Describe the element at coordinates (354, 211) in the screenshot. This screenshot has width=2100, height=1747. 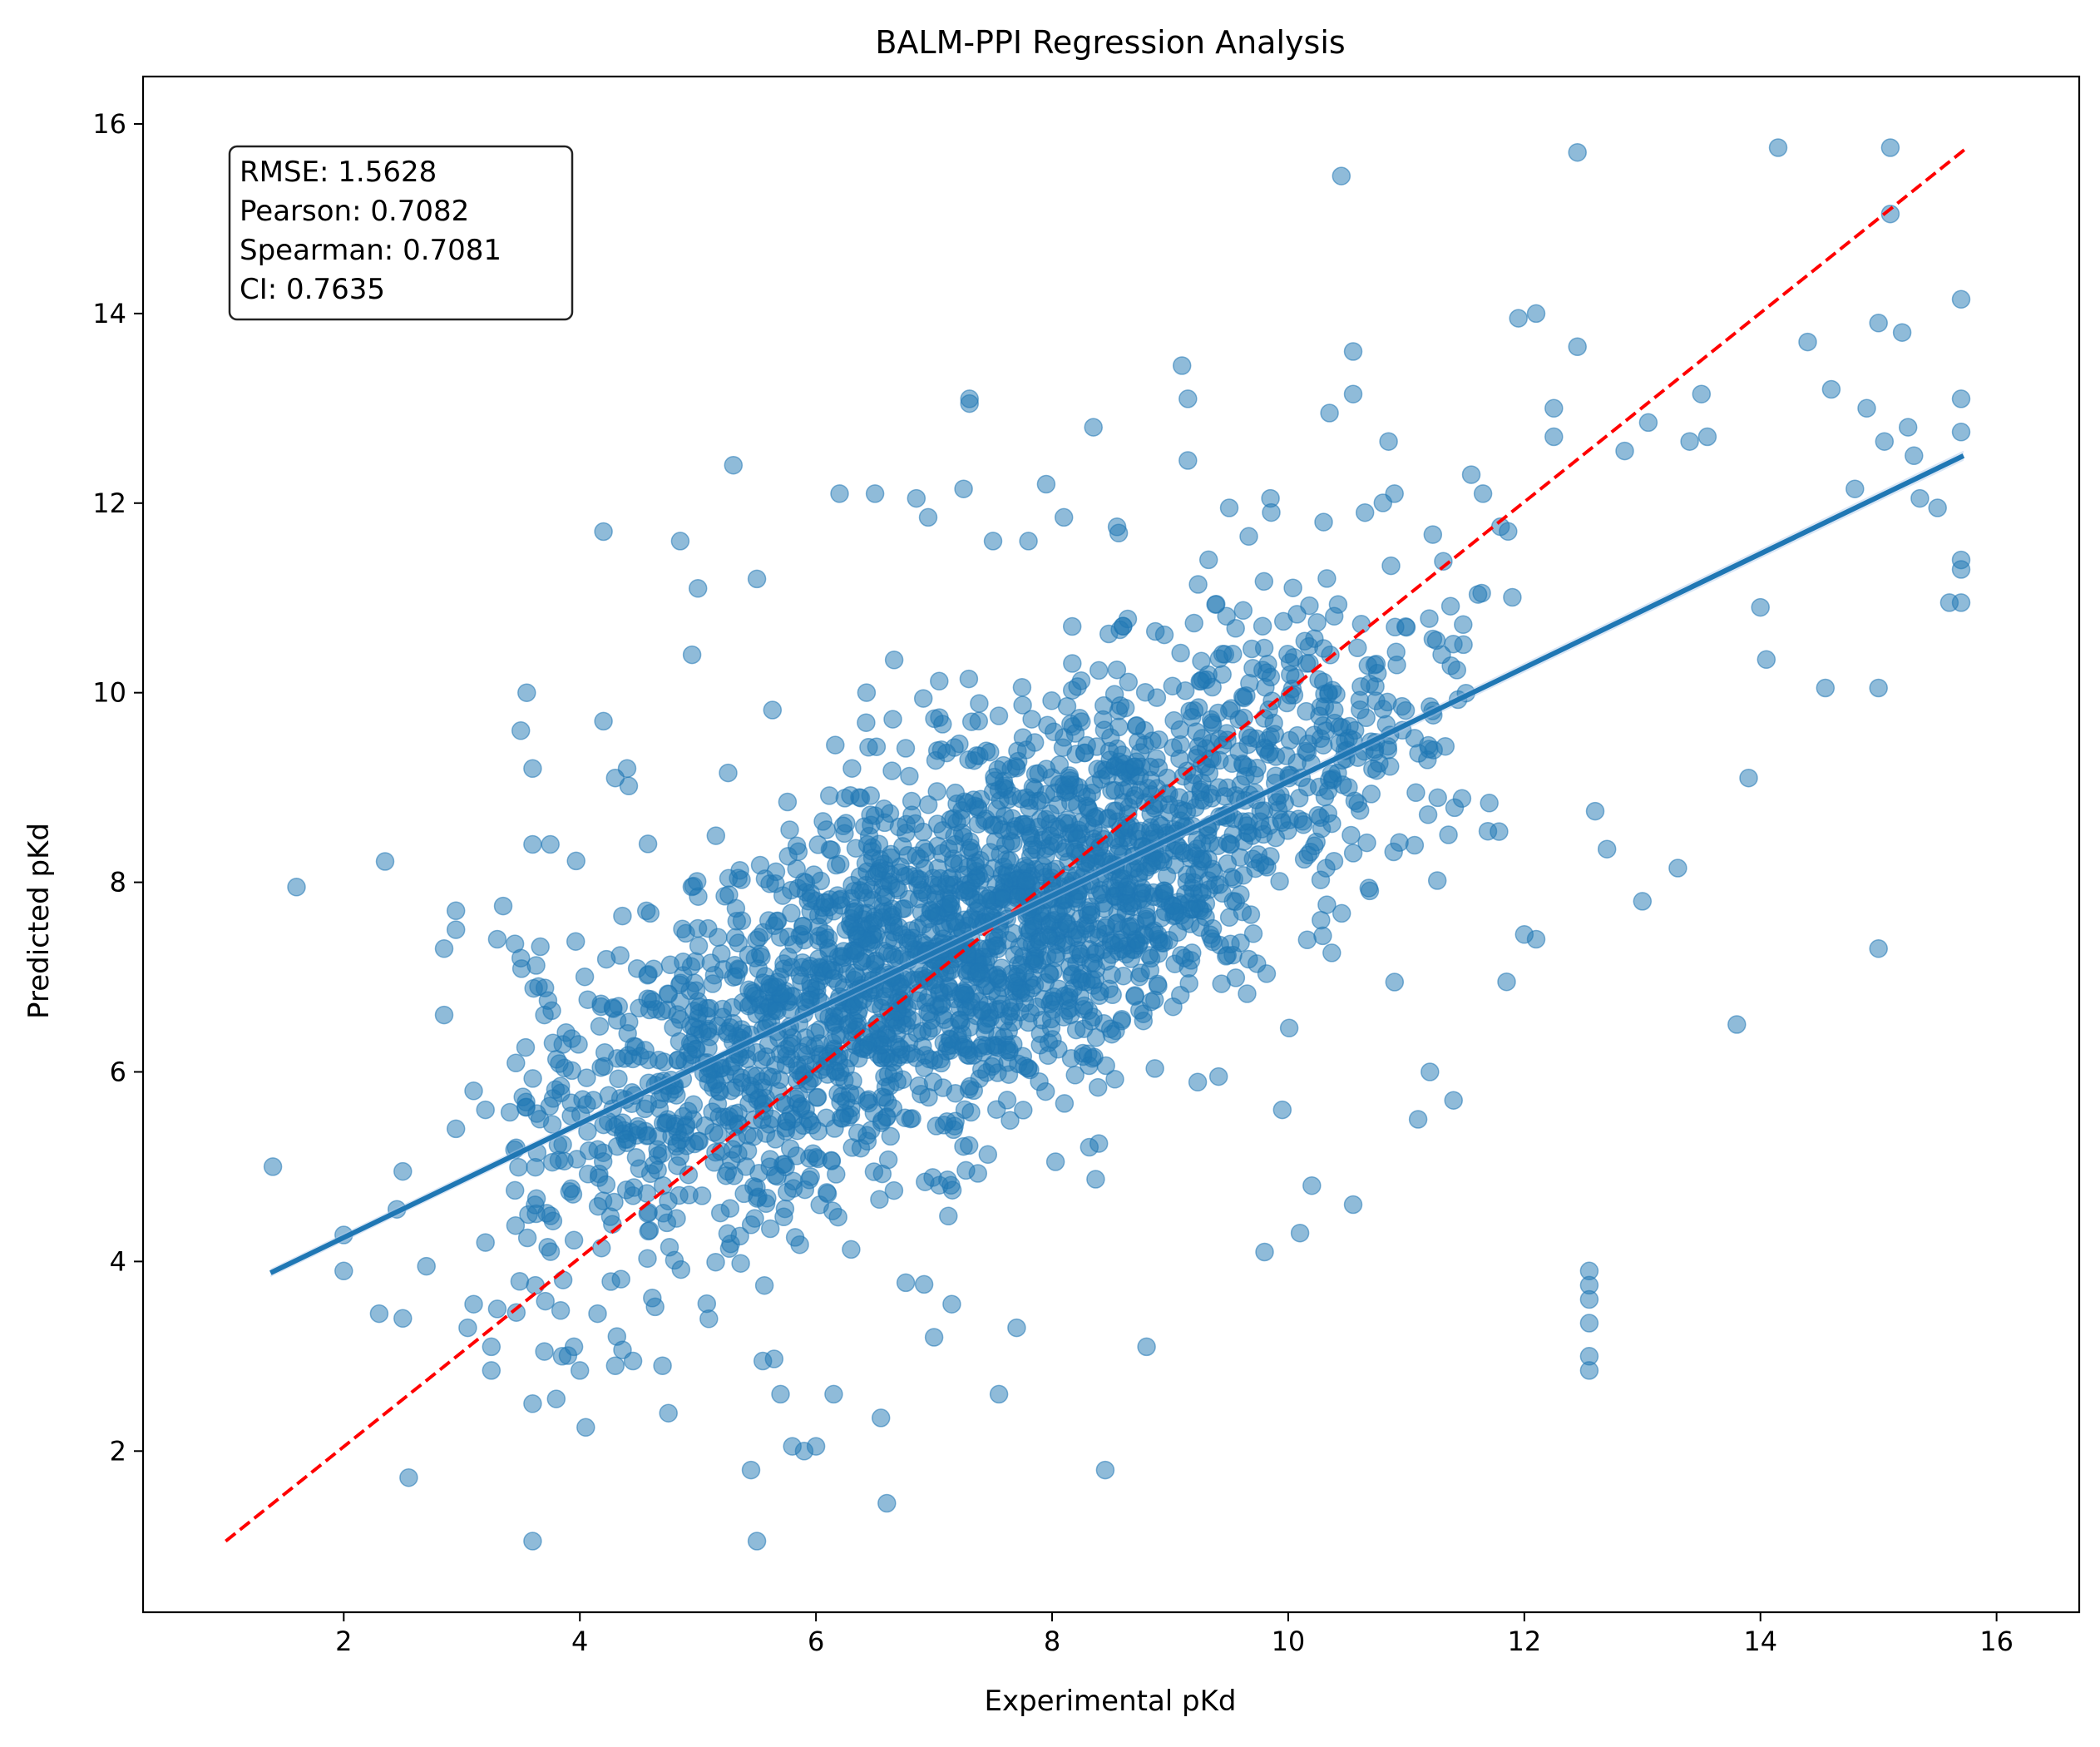
I see `stats-line: Pearson: 0.7082` at that location.